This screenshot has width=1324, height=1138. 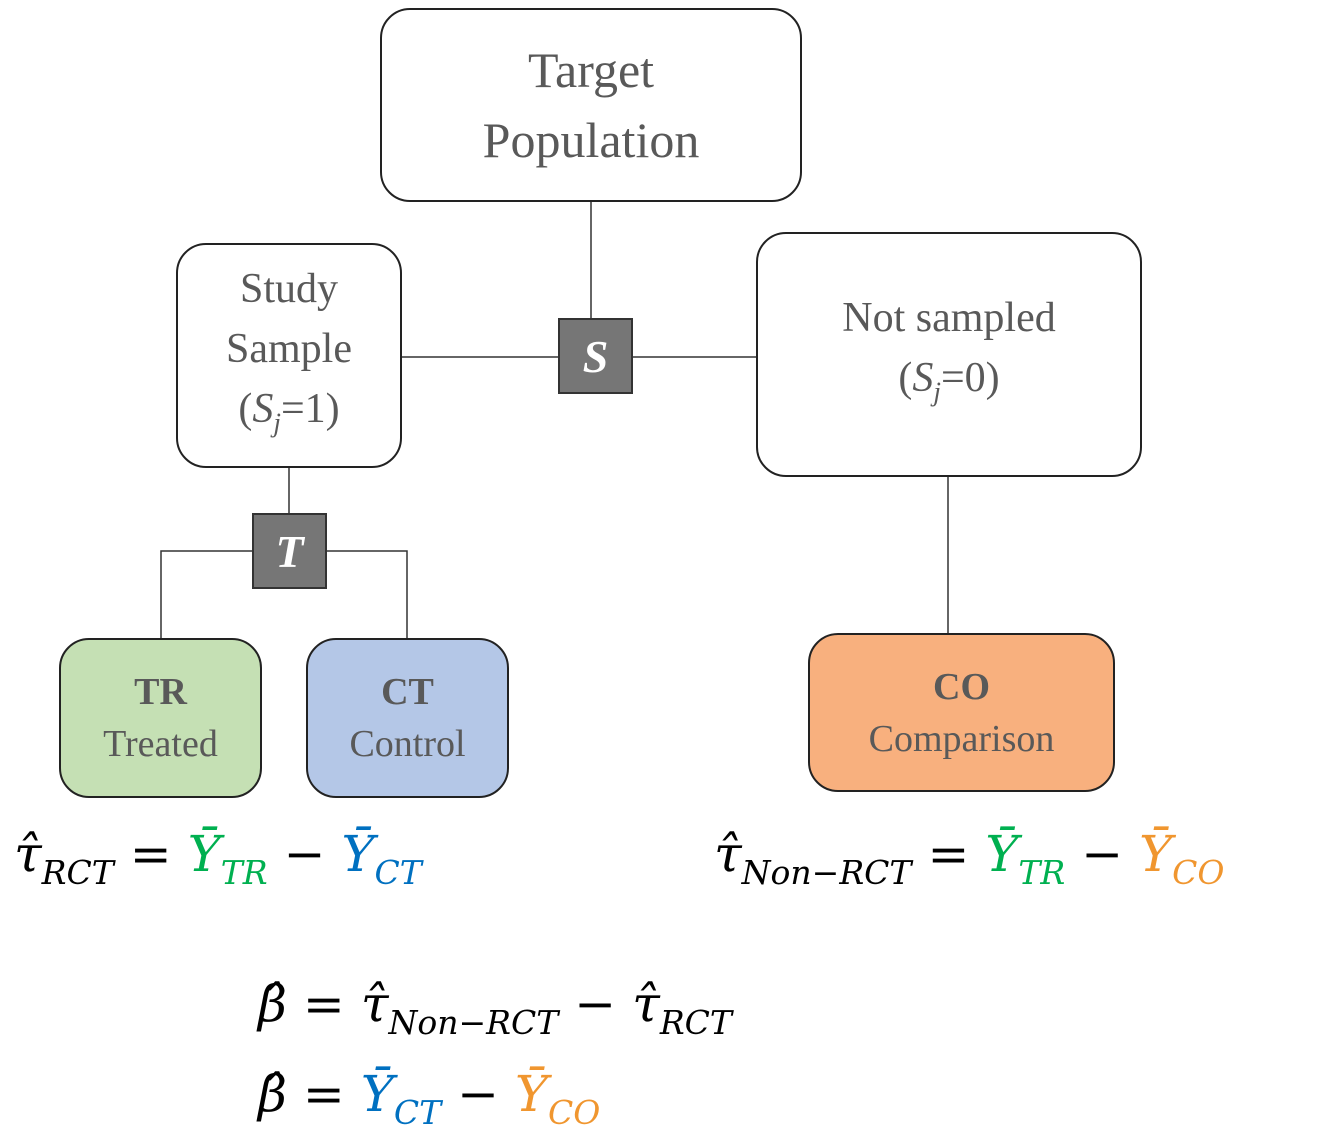 I want to click on box-label: Sample, so click(x=289, y=348).